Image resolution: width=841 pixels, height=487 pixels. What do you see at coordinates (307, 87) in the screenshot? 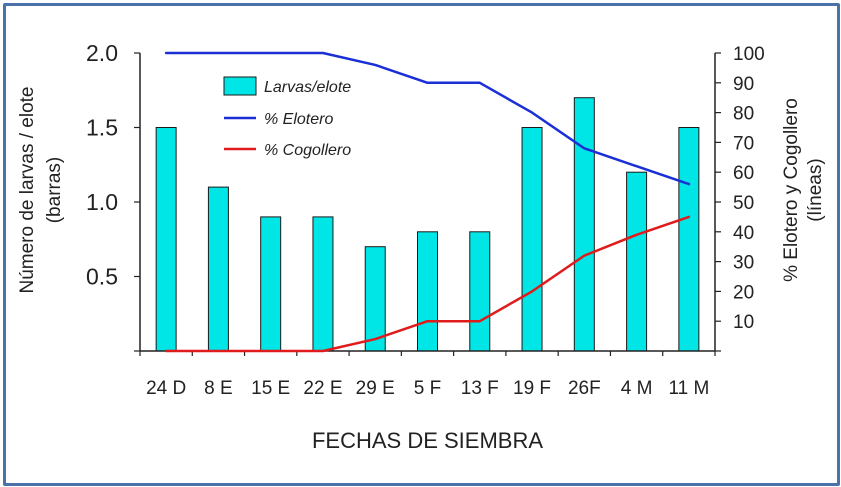
I see `legend-label-larvas: Larvas/elote` at bounding box center [307, 87].